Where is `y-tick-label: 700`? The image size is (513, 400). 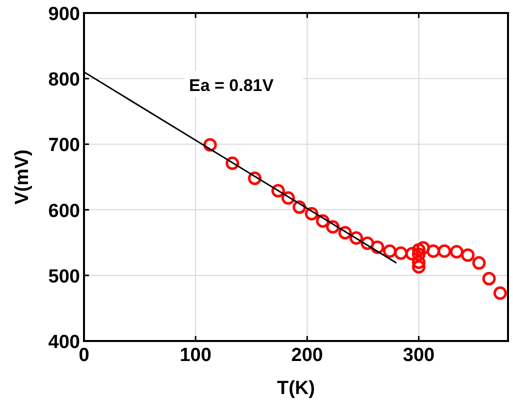 y-tick-label: 700 is located at coordinates (64, 145).